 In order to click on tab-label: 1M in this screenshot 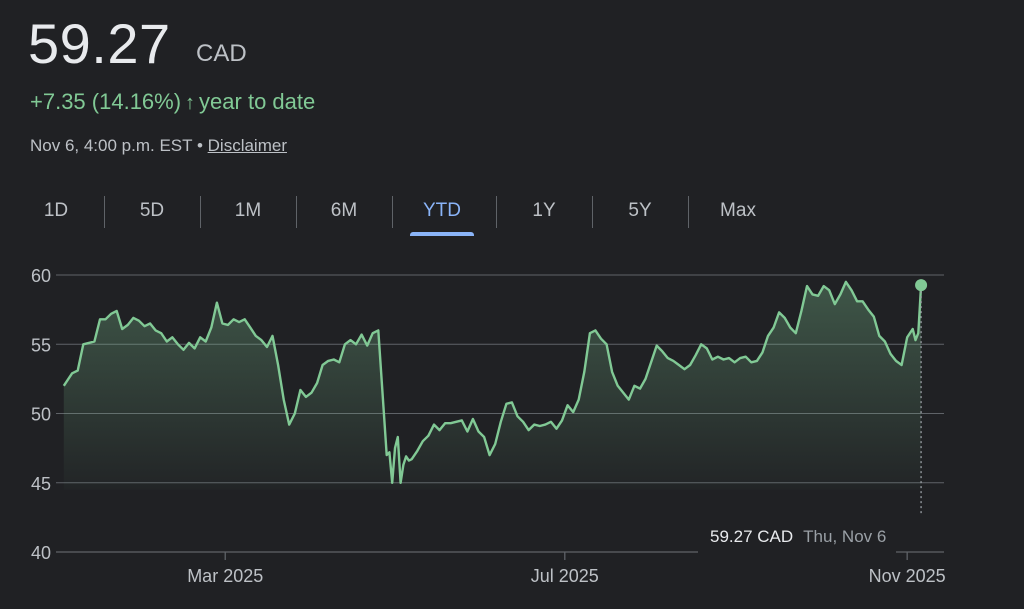, I will do `click(248, 210)`.